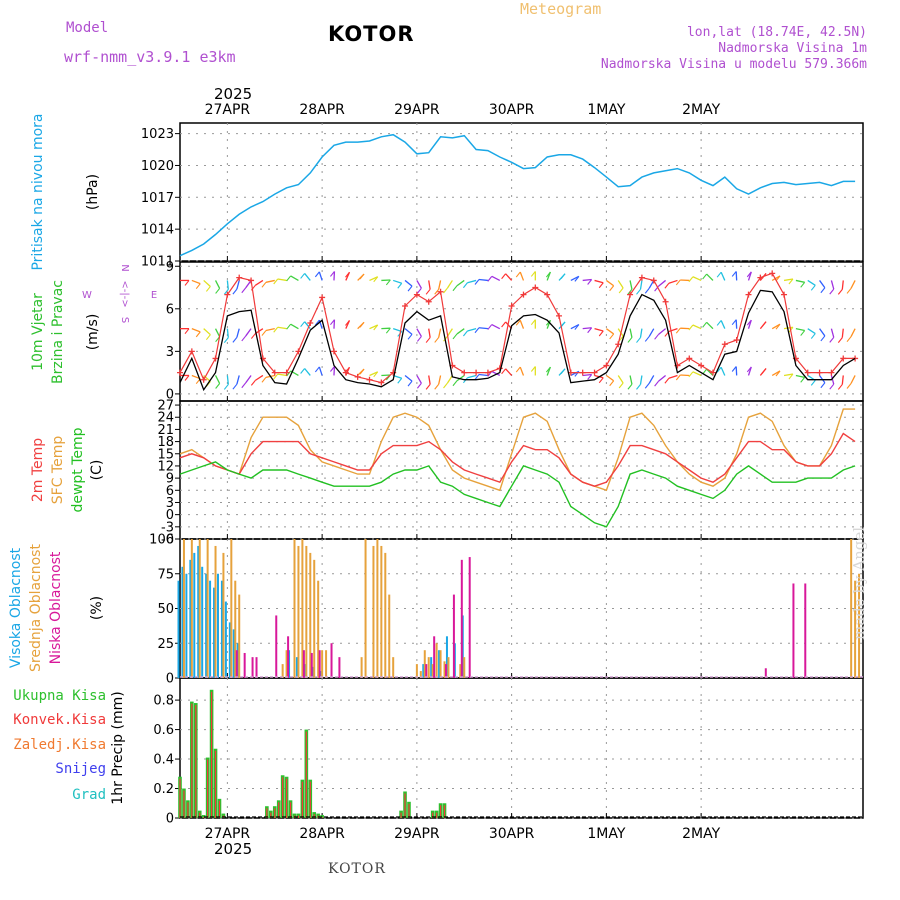  What do you see at coordinates (606, 834) in the screenshot?
I see `day-label-bottom: 1MAY` at bounding box center [606, 834].